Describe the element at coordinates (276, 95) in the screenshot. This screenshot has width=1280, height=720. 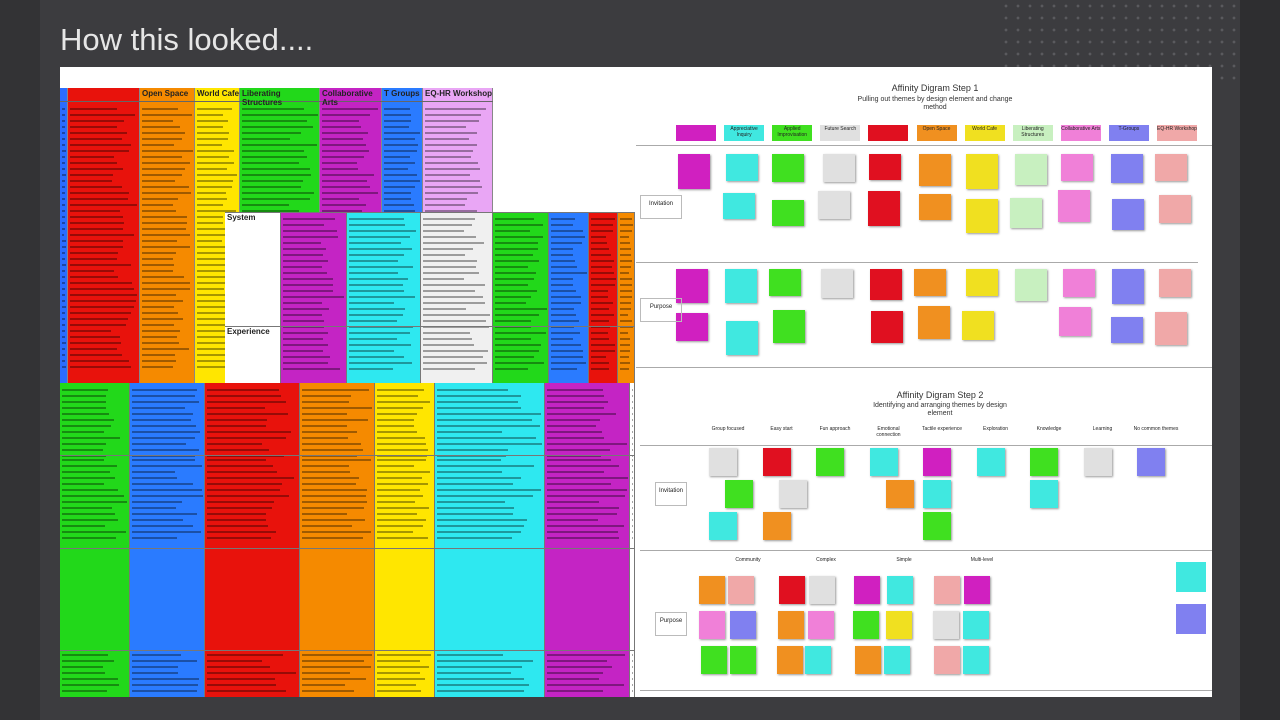
I see `sheet-header-row` at that location.